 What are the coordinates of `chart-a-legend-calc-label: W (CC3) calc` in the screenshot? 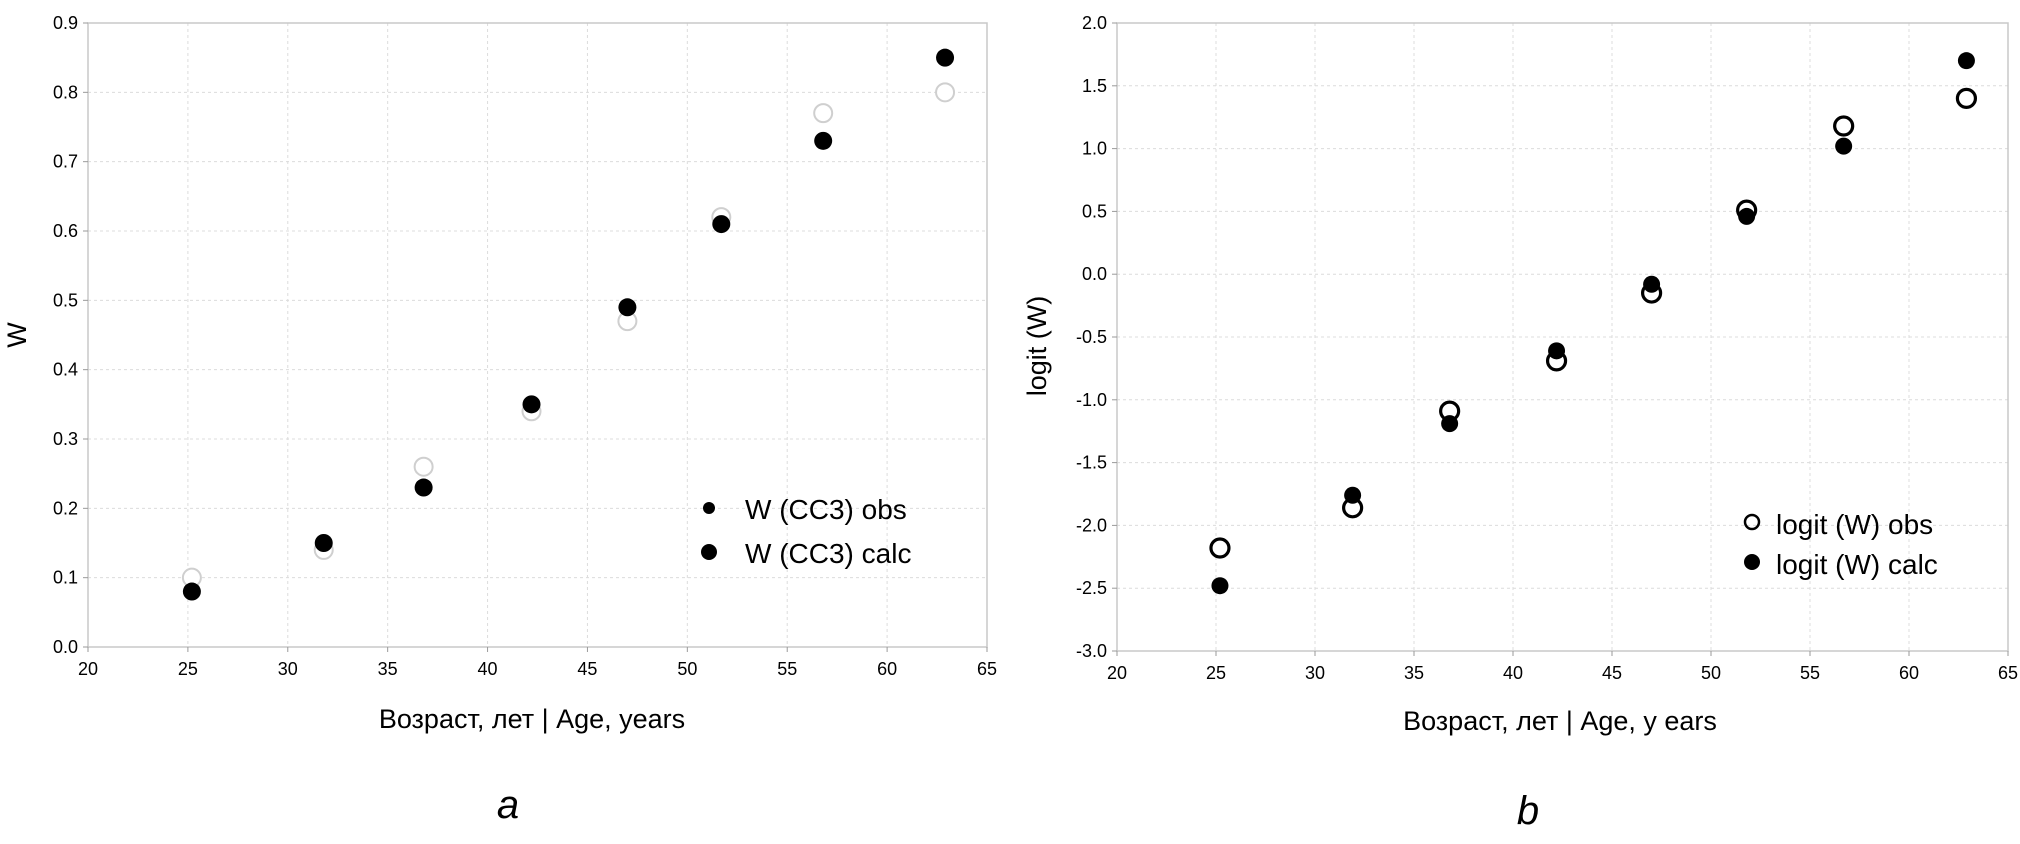 It's located at (828, 553).